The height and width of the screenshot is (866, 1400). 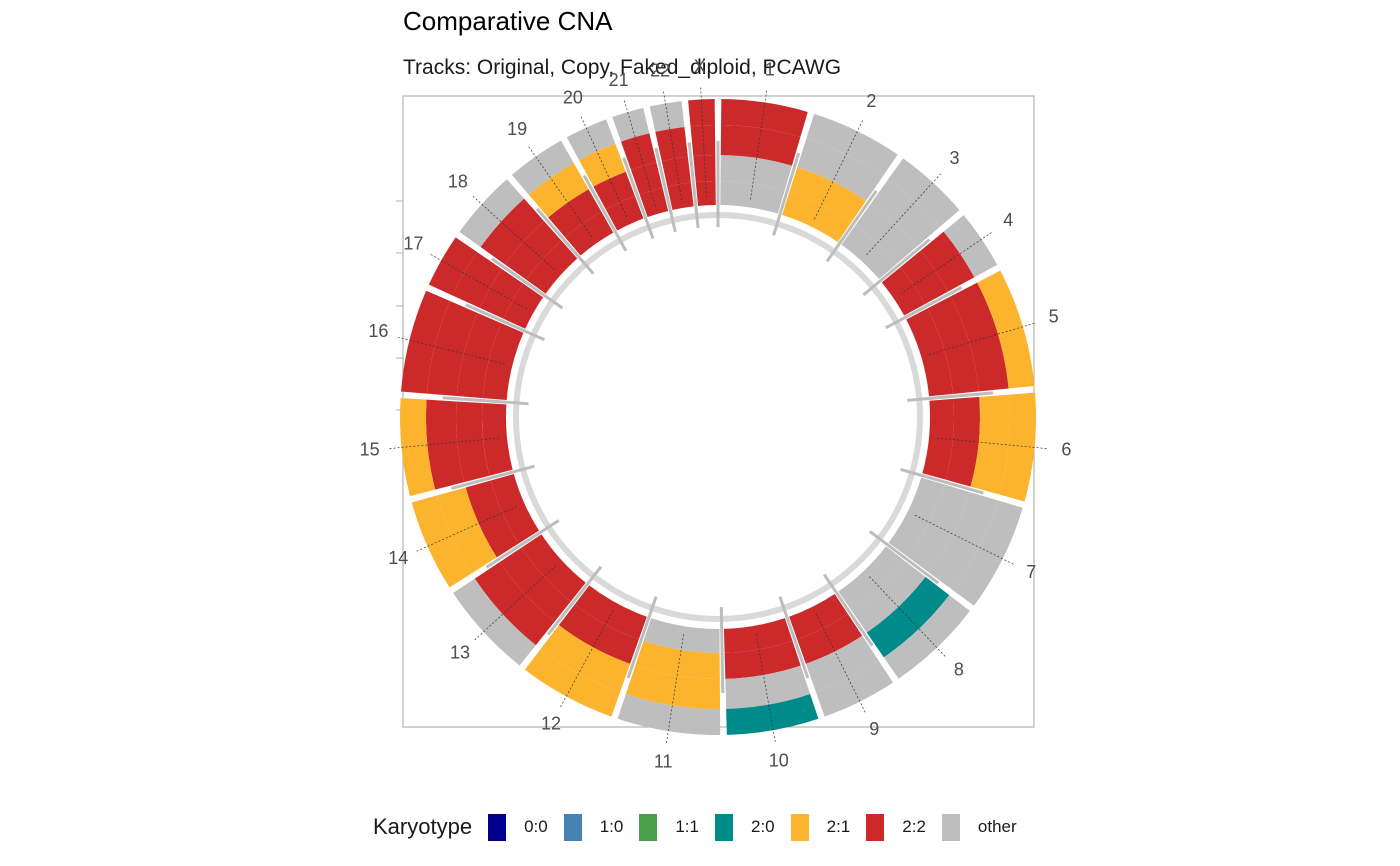 What do you see at coordinates (703, 827) in the screenshot?
I see `legend: Karyotype 0:0 1:0 1:1 2:0 2:1 2:2 other` at bounding box center [703, 827].